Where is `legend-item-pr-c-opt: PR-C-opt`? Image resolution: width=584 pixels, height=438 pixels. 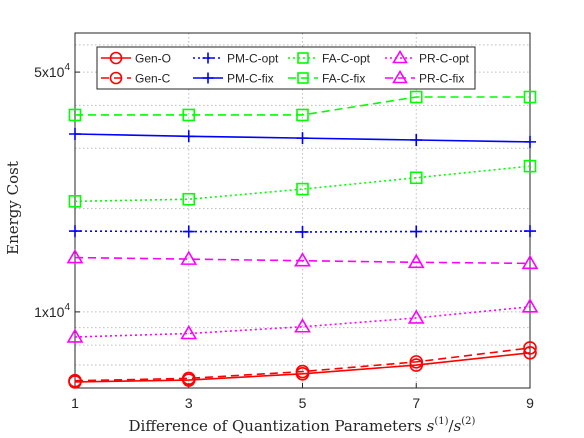
legend-item-pr-c-opt: PR-C-opt is located at coordinates (427, 57).